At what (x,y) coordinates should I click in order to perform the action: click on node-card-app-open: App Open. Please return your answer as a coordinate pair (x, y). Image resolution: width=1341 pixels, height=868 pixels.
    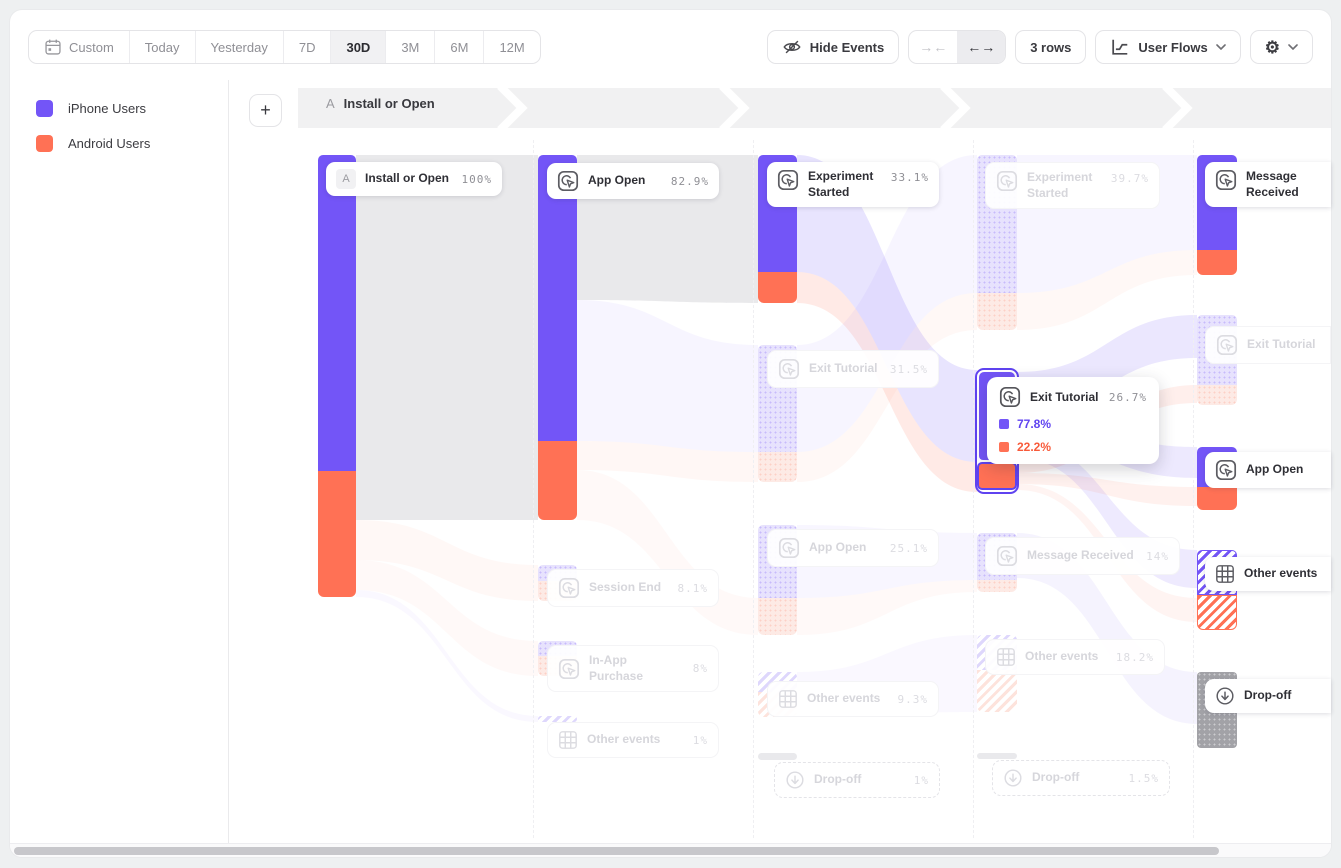
    Looking at the image, I should click on (1268, 470).